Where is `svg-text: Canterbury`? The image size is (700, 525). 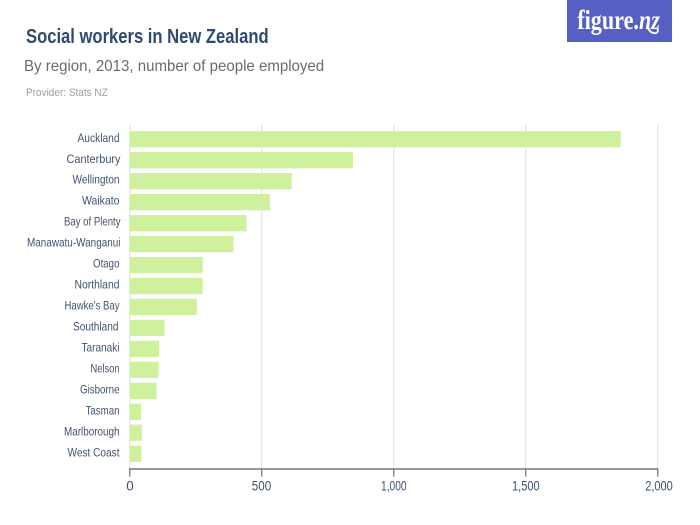 svg-text: Canterbury is located at coordinates (94, 159).